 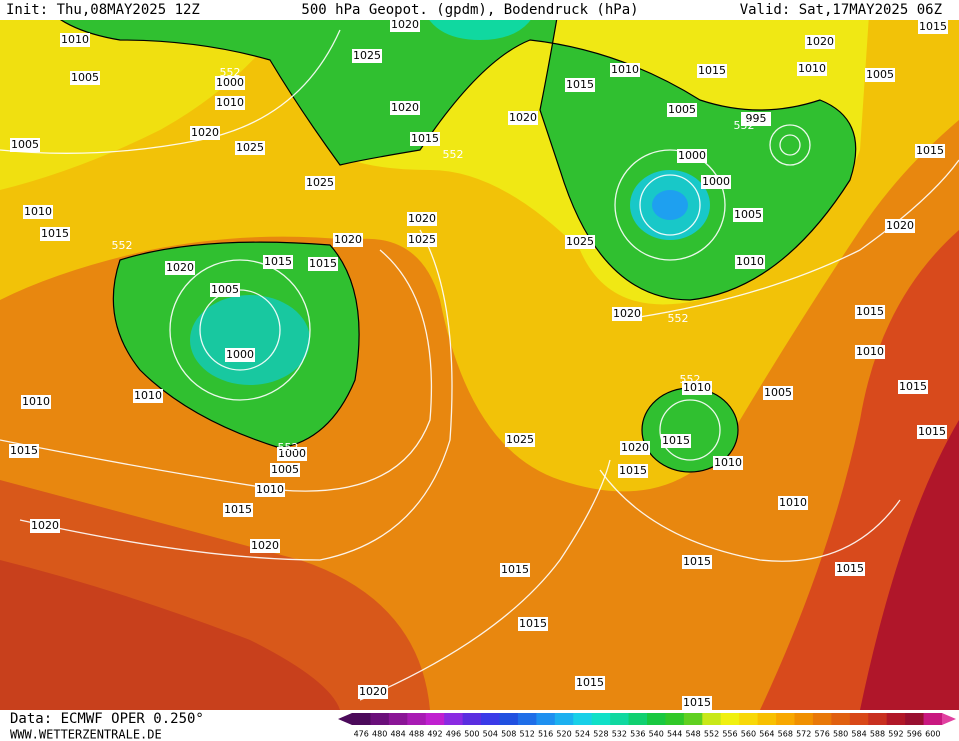 I want to click on colorbar-label: 576, so click(x=822, y=734).